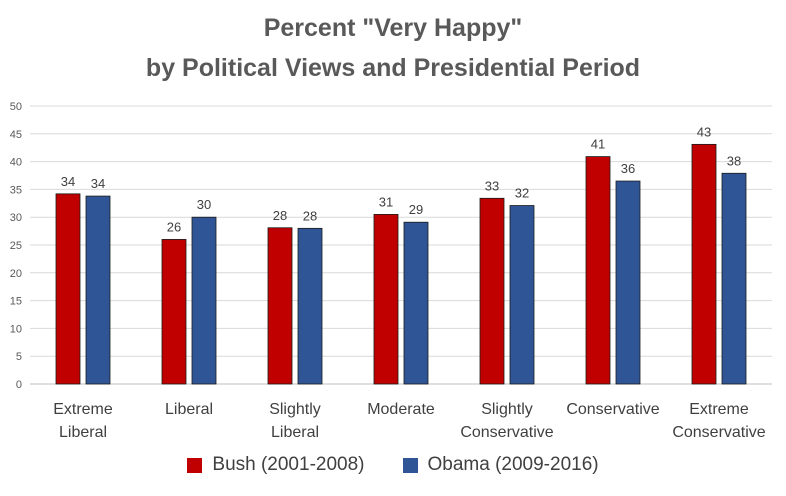 This screenshot has width=786, height=496. What do you see at coordinates (513, 464) in the screenshot?
I see `legend-label-obama: Obama (2009-2016)` at bounding box center [513, 464].